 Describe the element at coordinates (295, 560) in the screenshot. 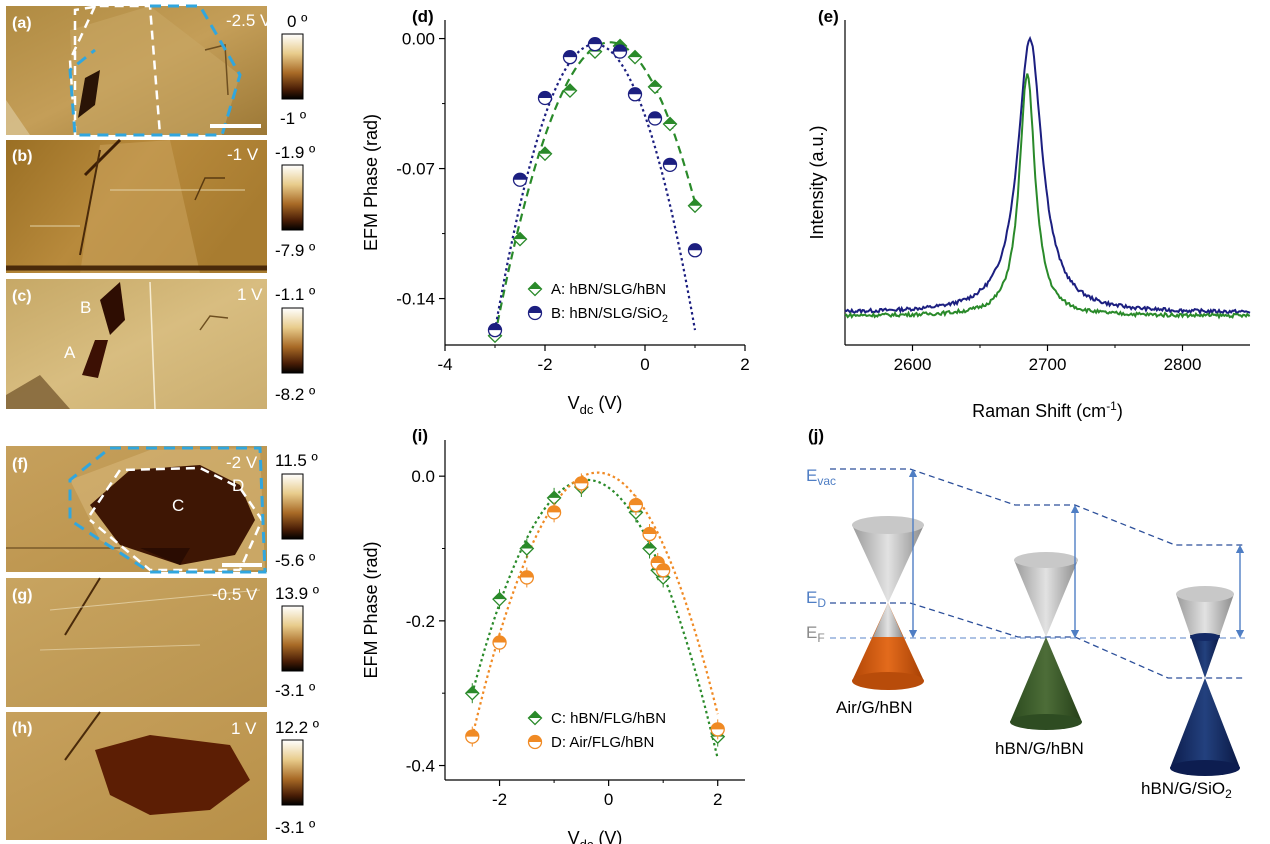

I see `colorbar-f-bottom: -5.6 º` at that location.